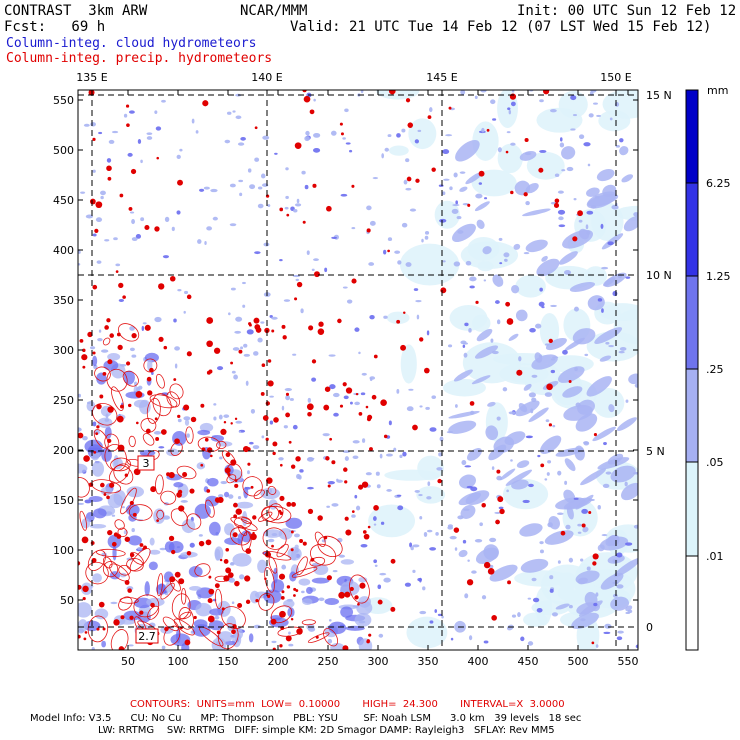 The image size is (740, 740). I want to click on contour-box-label-2: 2.7, so click(147, 636).